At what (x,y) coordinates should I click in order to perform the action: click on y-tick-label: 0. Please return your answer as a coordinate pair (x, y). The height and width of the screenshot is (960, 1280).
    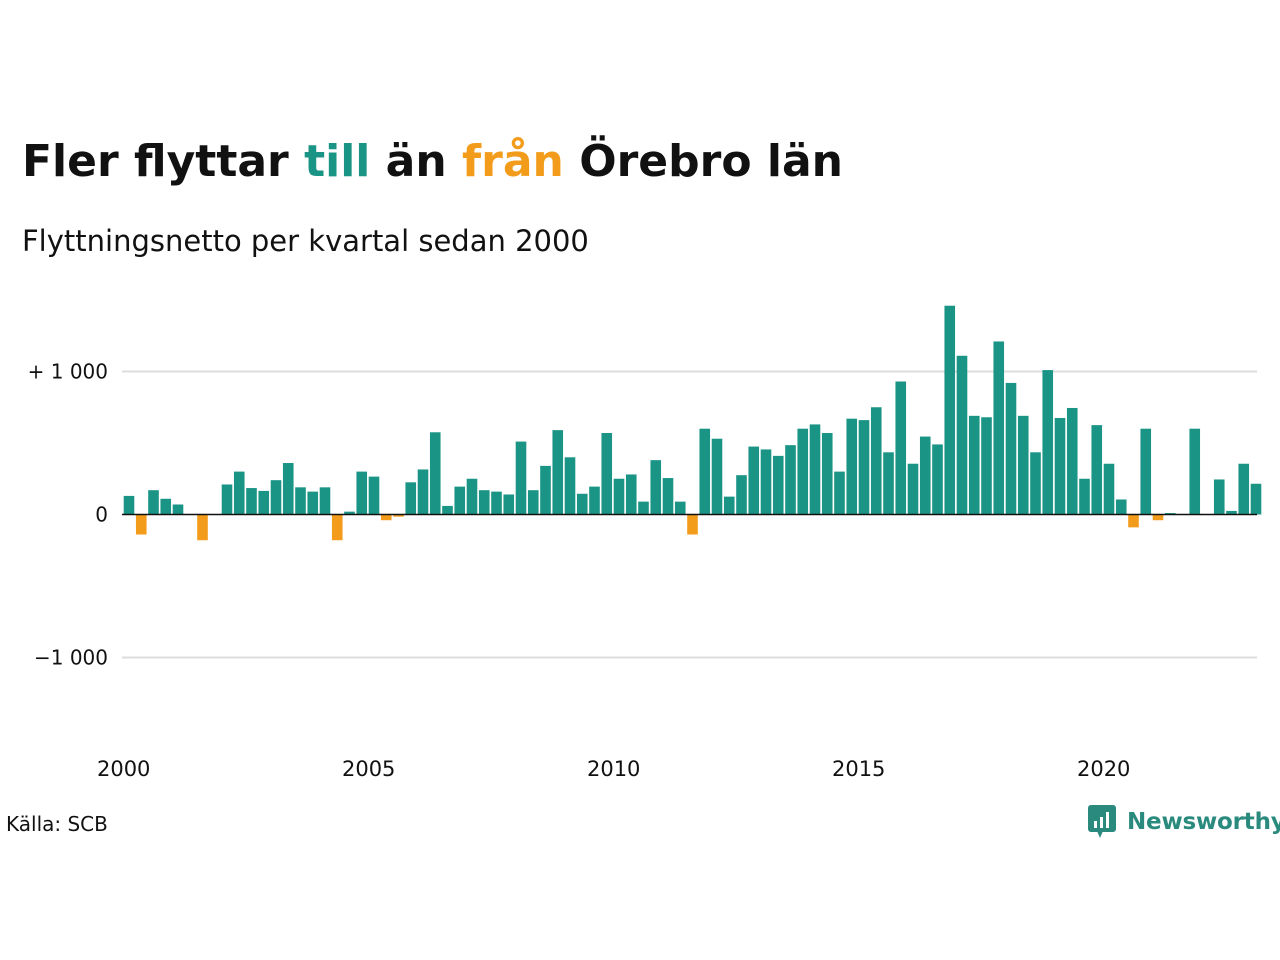
    Looking at the image, I should click on (101, 515).